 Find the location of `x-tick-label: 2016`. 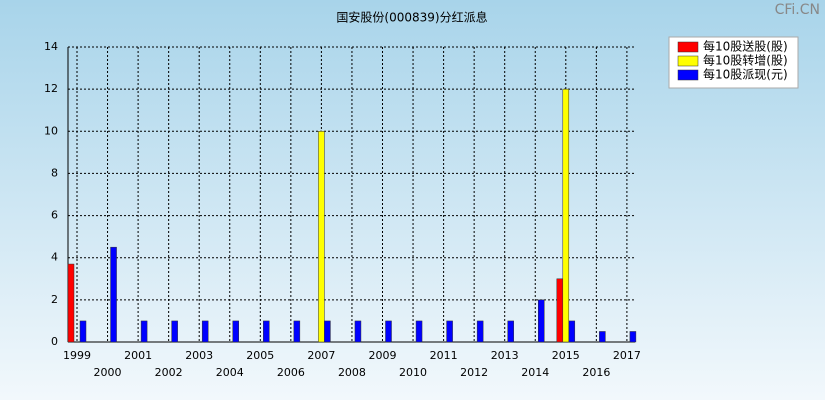

x-tick-label: 2016 is located at coordinates (596, 372).